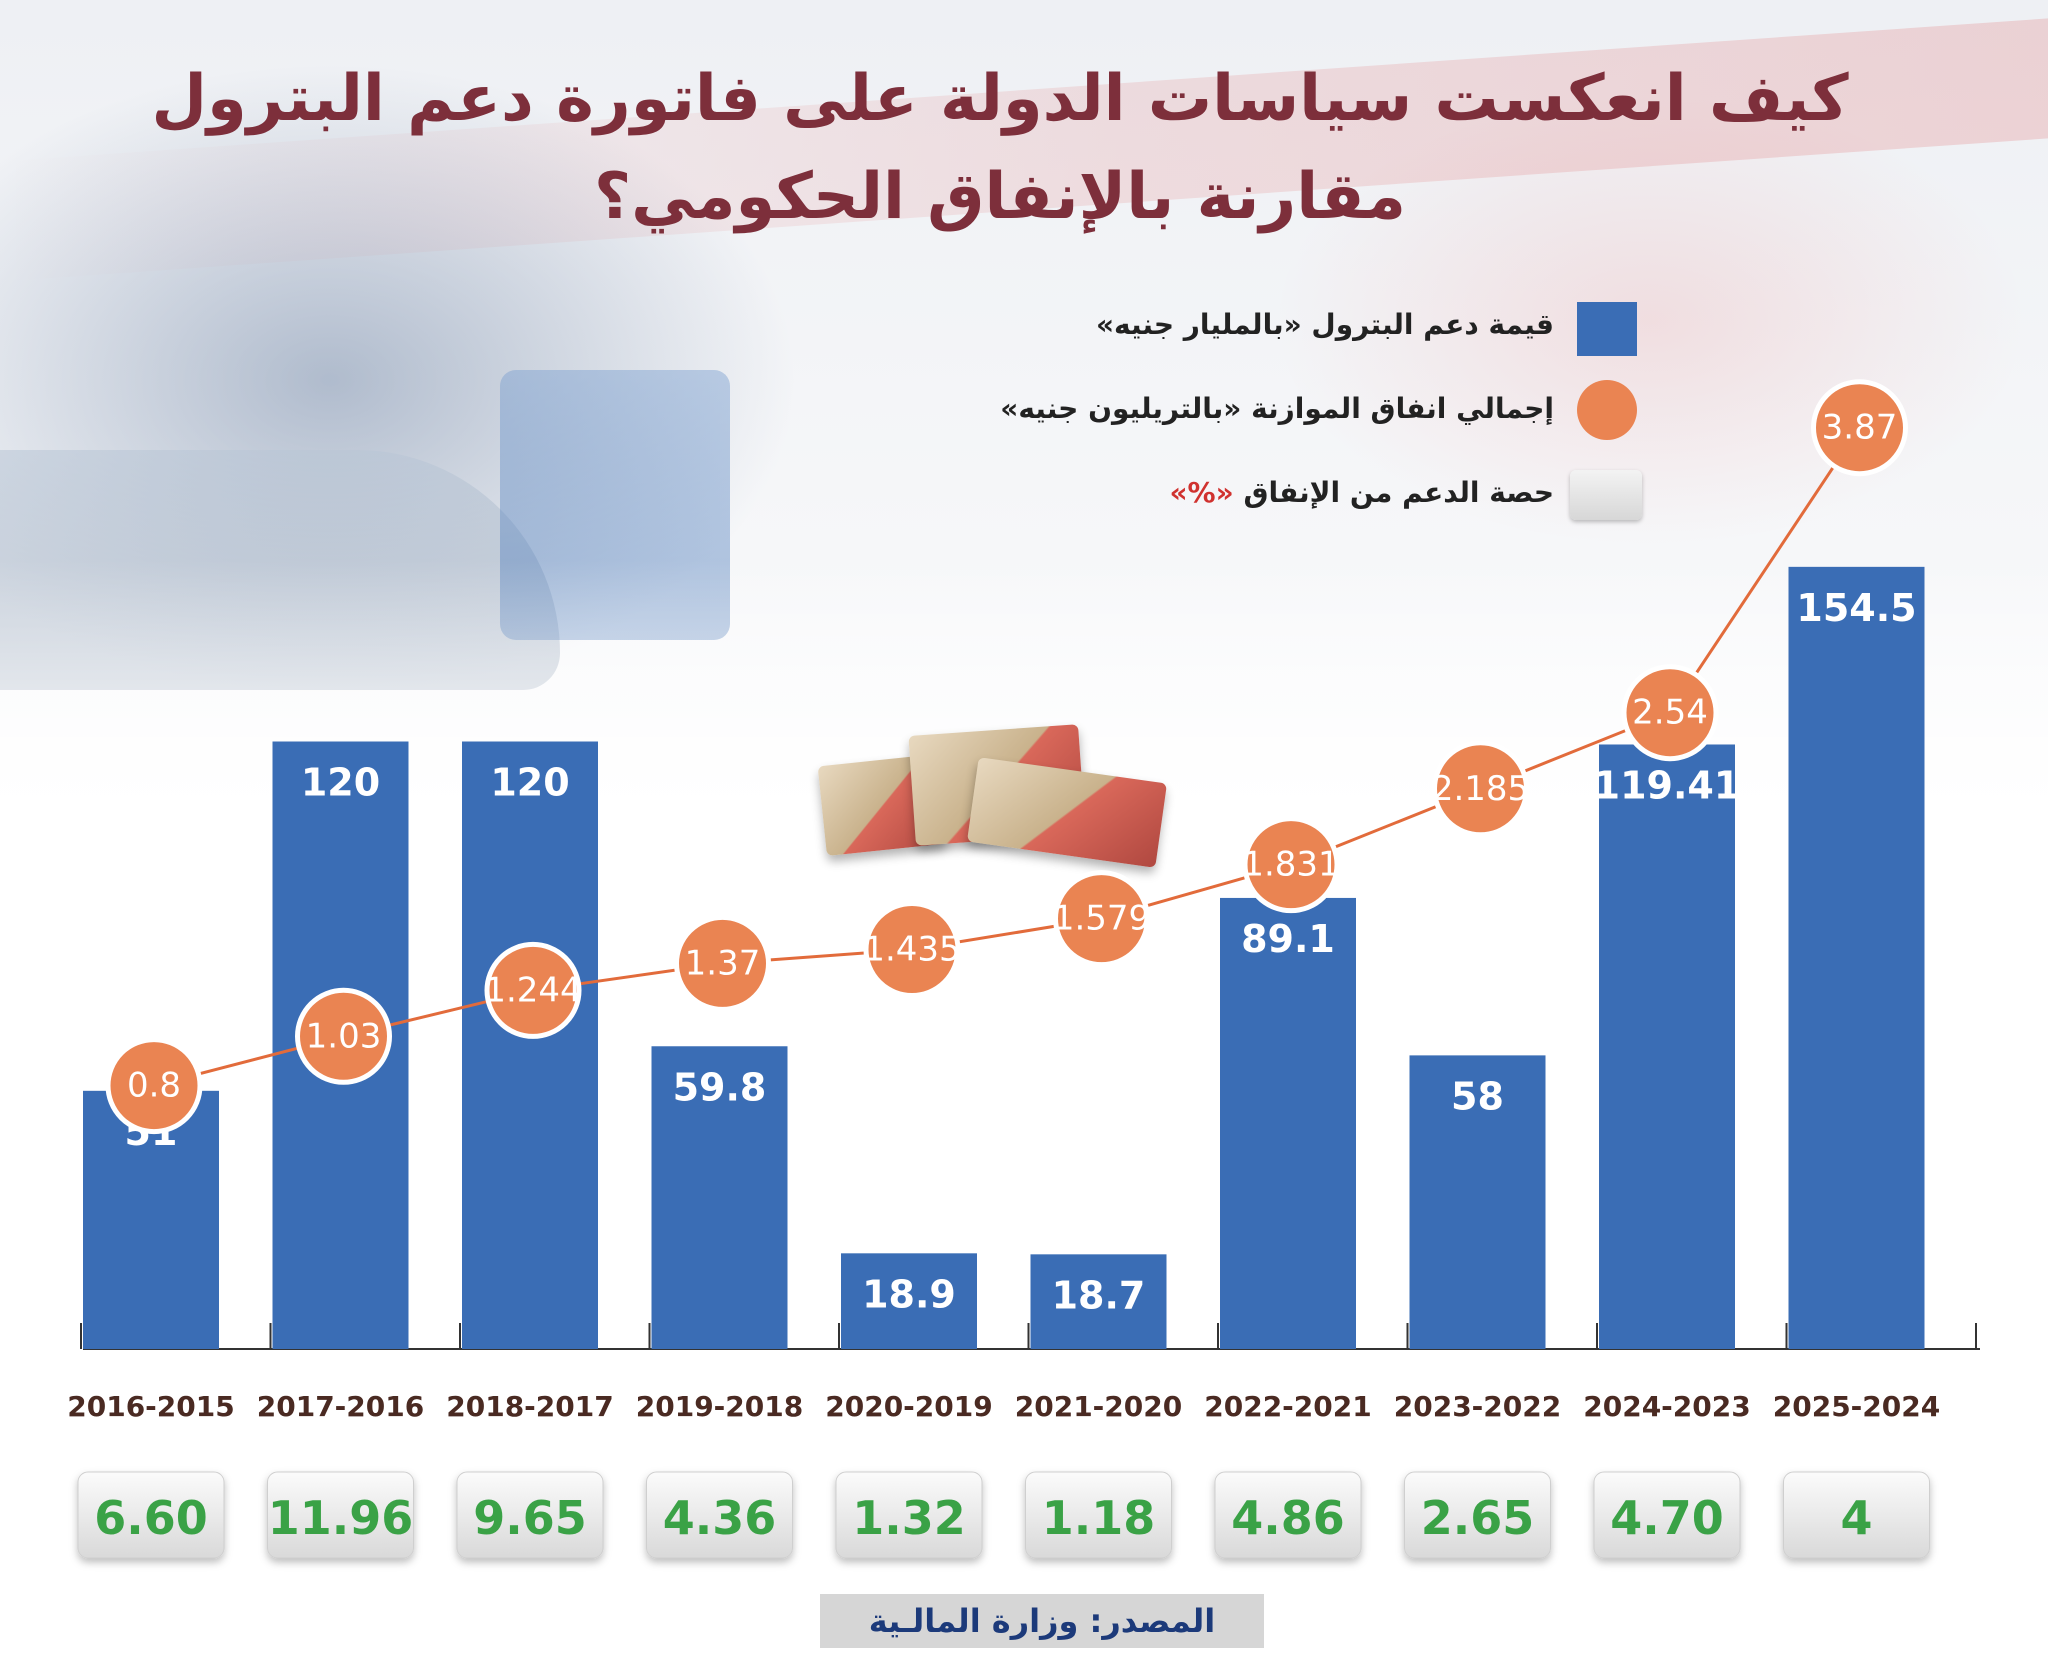 This screenshot has width=2048, height=1664. What do you see at coordinates (1606, 495) in the screenshot?
I see `legend-share-swatch` at bounding box center [1606, 495].